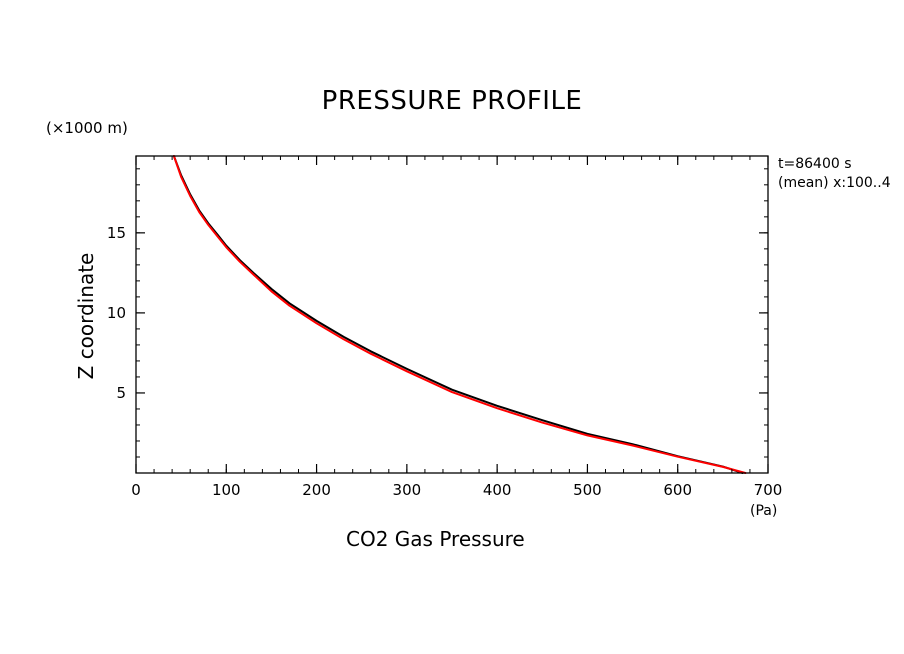  Describe the element at coordinates (587, 490) in the screenshot. I see `x-tick-label: 500` at that location.